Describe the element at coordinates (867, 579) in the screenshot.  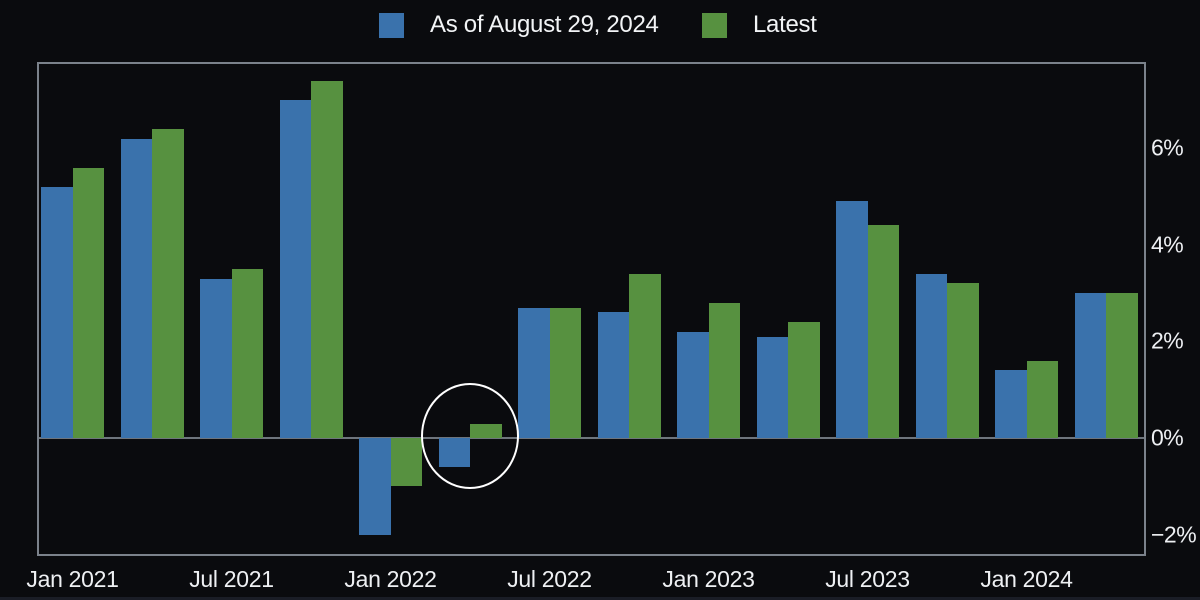
I see `x-tick-label: Jul 2023` at that location.